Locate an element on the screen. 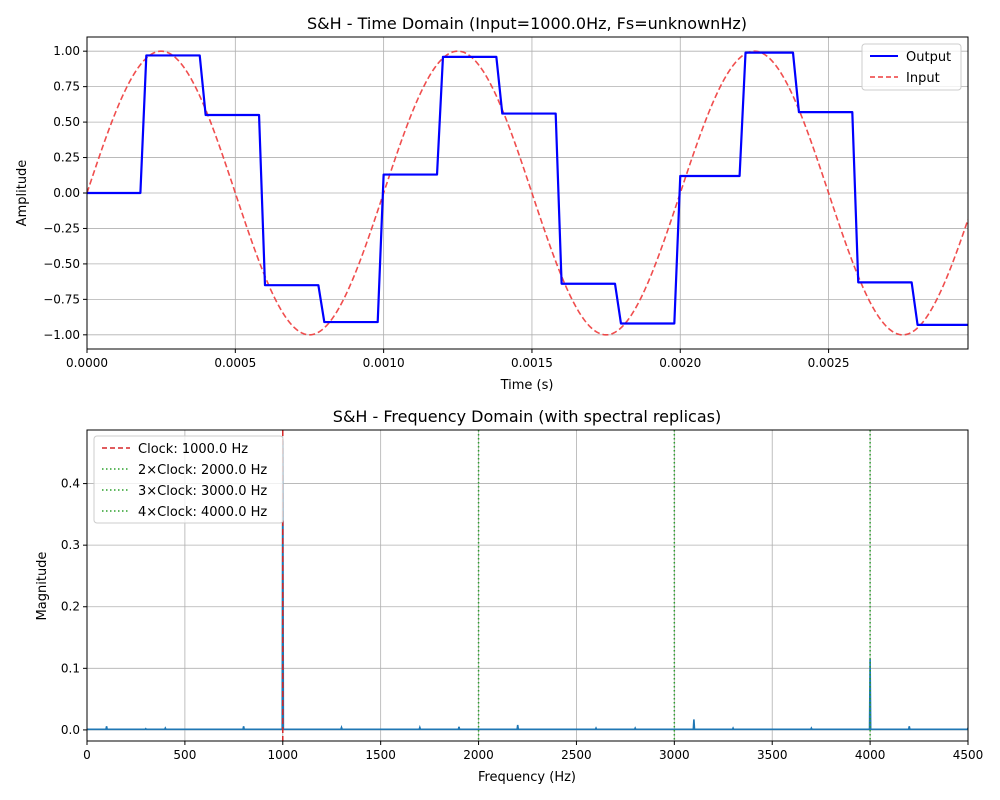 The width and height of the screenshot is (1000, 800). time-x-tick-label: 0.0010 is located at coordinates (384, 363).